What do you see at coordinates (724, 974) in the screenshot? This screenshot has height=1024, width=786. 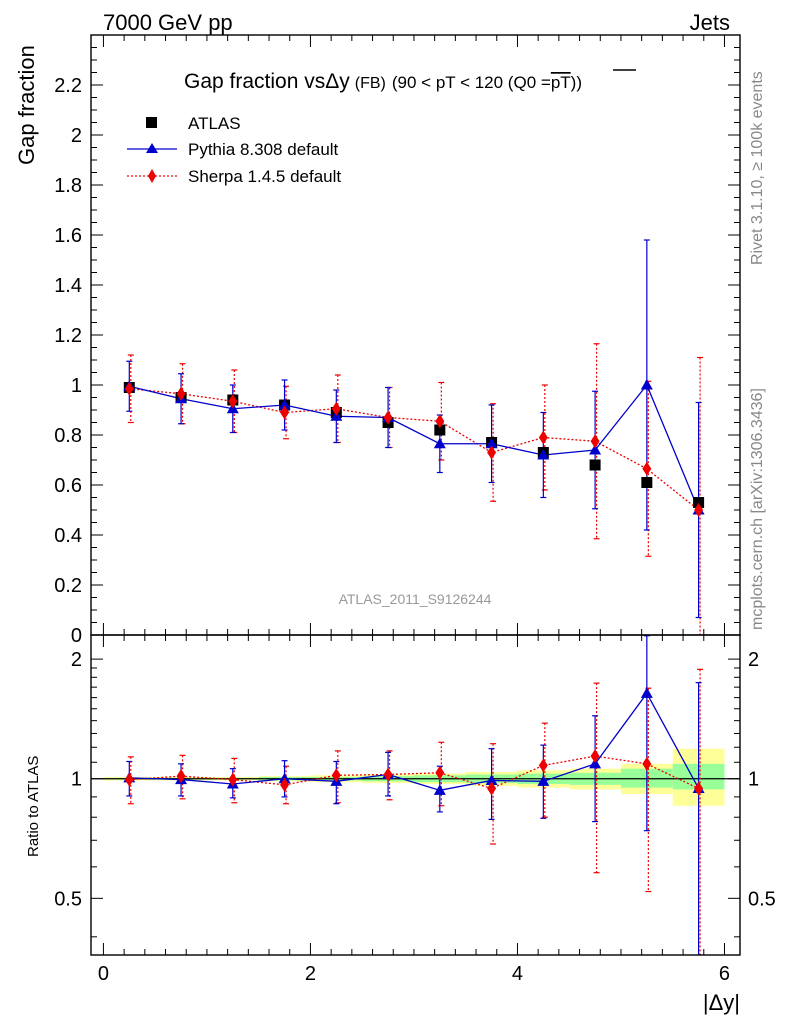 I see `x-tick-label: 6` at bounding box center [724, 974].